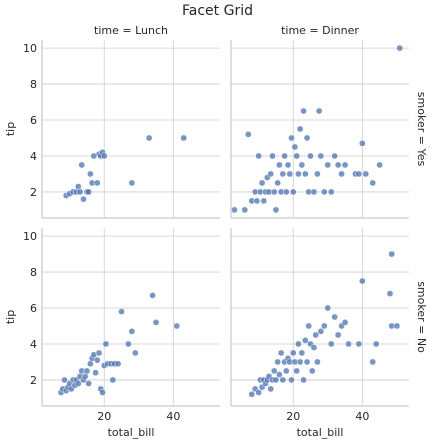  Describe the element at coordinates (217, 11) in the screenshot. I see `figure-title: Facet Grid` at that location.